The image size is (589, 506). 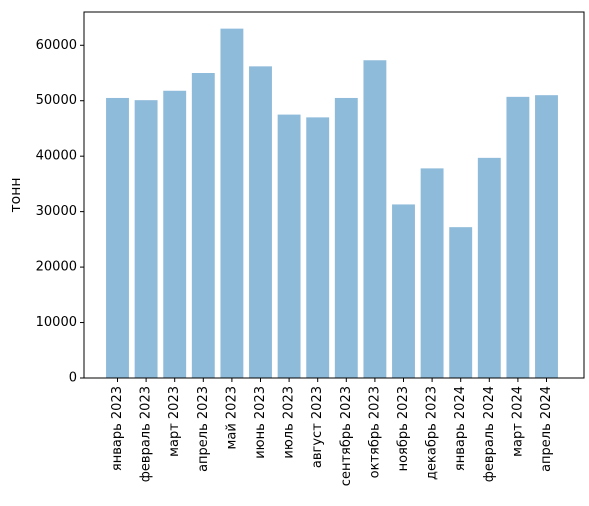 What do you see at coordinates (56, 322) in the screenshot?
I see `y-tick-label: 10000` at bounding box center [56, 322].